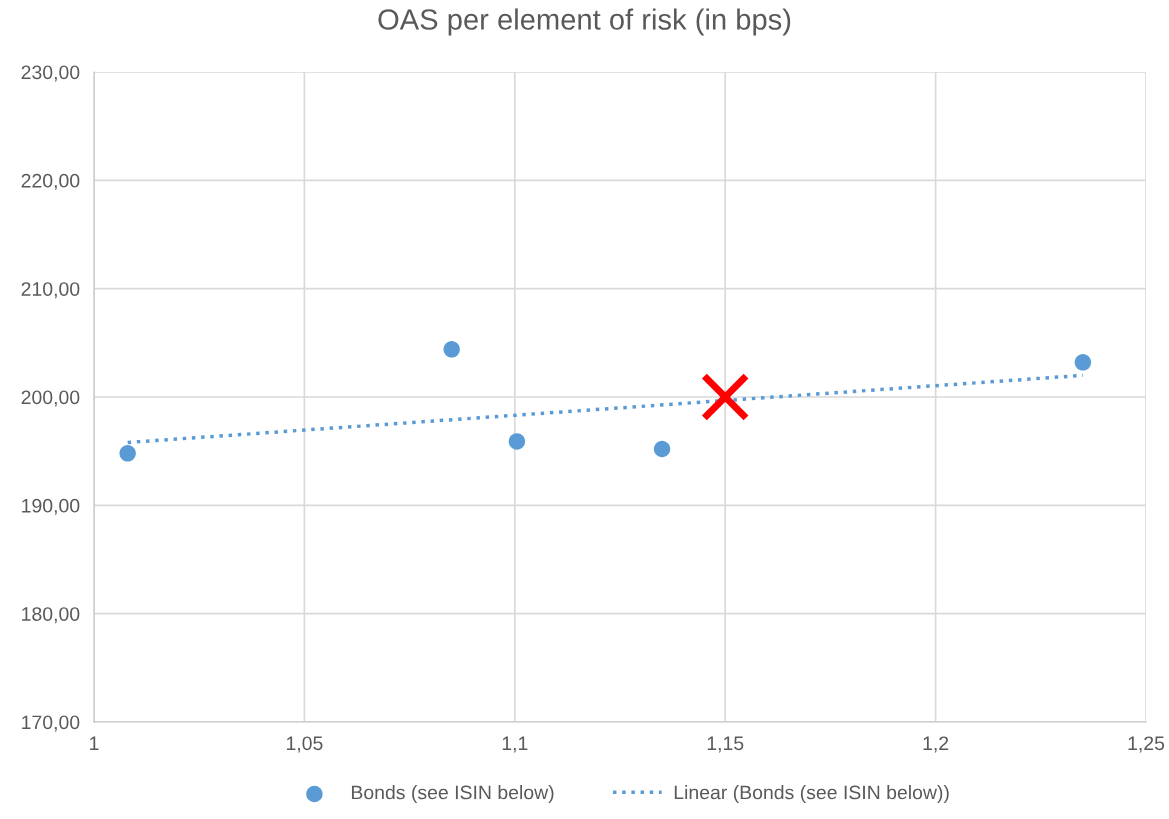 The width and height of the screenshot is (1169, 819). Describe the element at coordinates (50, 181) in the screenshot. I see `y-tick-label: 220,00` at that location.